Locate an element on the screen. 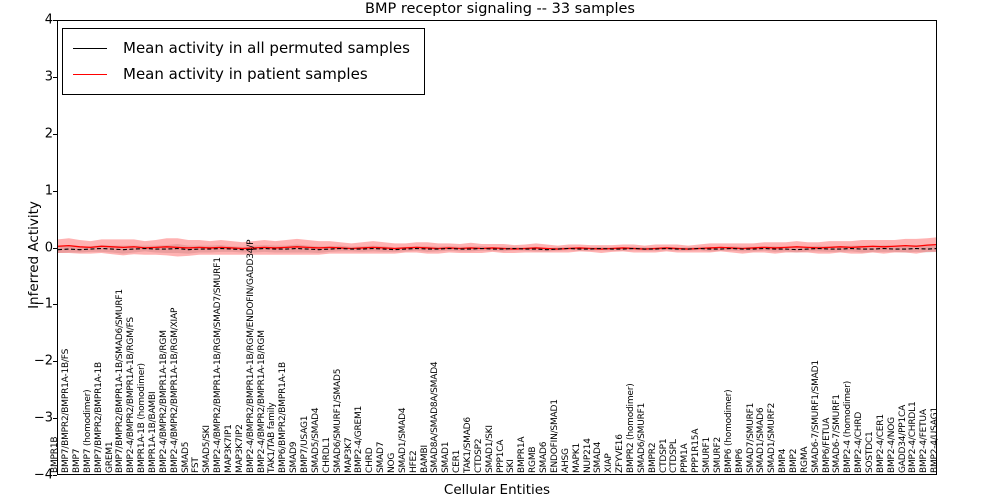 Image resolution: width=1000 pixels, height=500 pixels. y-tick-label: 1 is located at coordinates (48, 191).